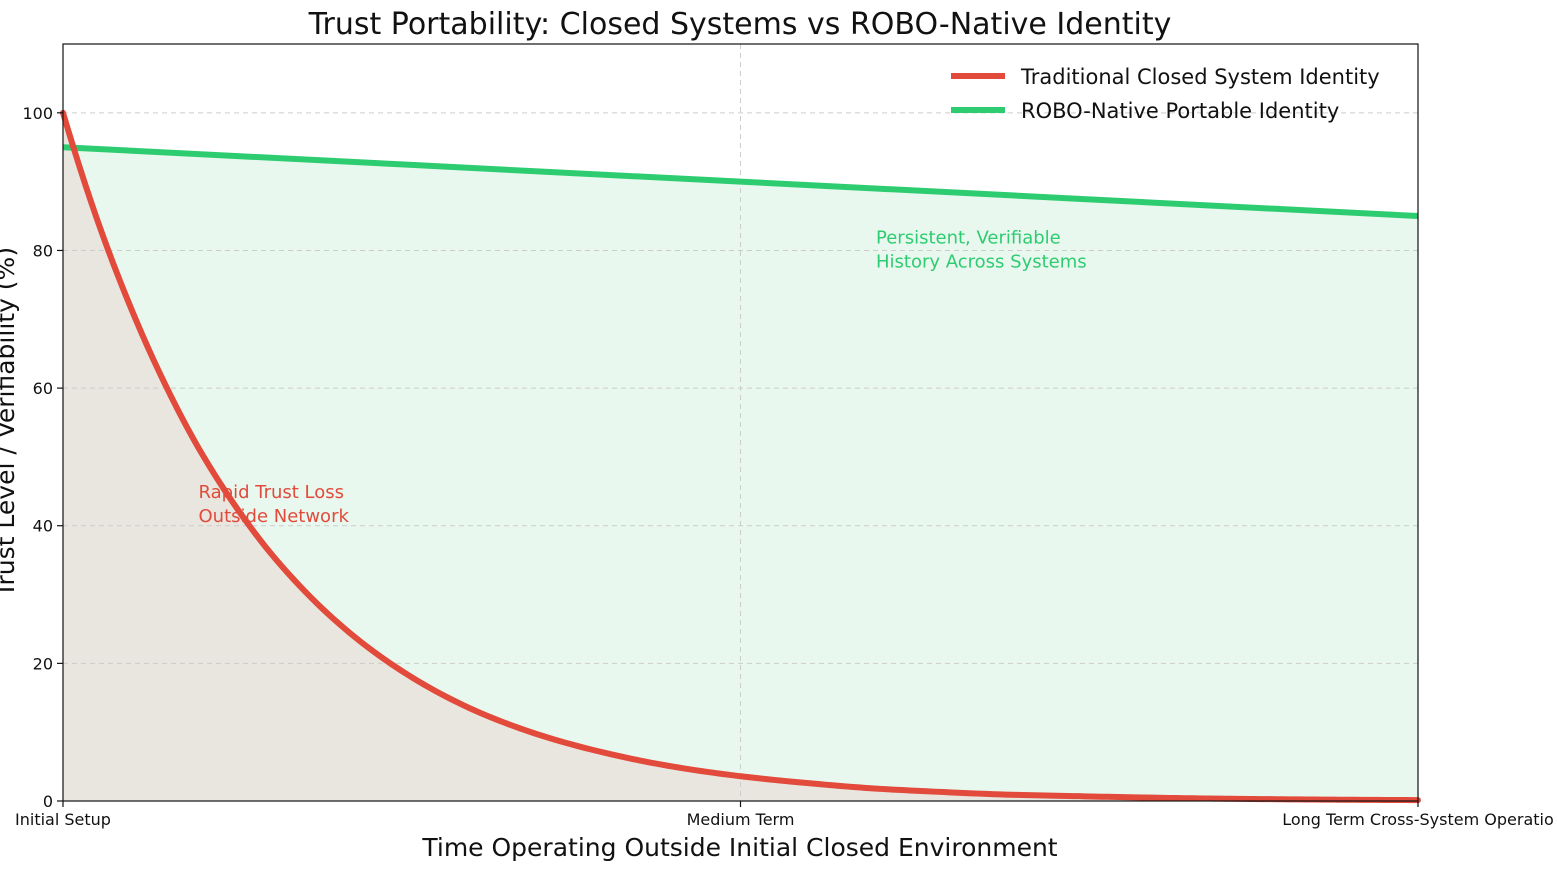 This screenshot has height=873, width=1557. I want to click on y-tick-label-20: 20, so click(43, 663).